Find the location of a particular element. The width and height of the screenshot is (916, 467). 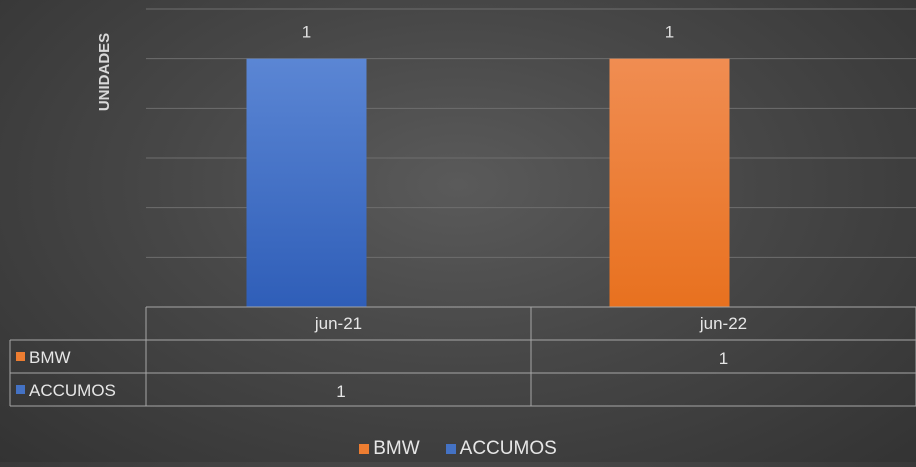

table-cell-bmw-jun-22: 1 is located at coordinates (723, 358).